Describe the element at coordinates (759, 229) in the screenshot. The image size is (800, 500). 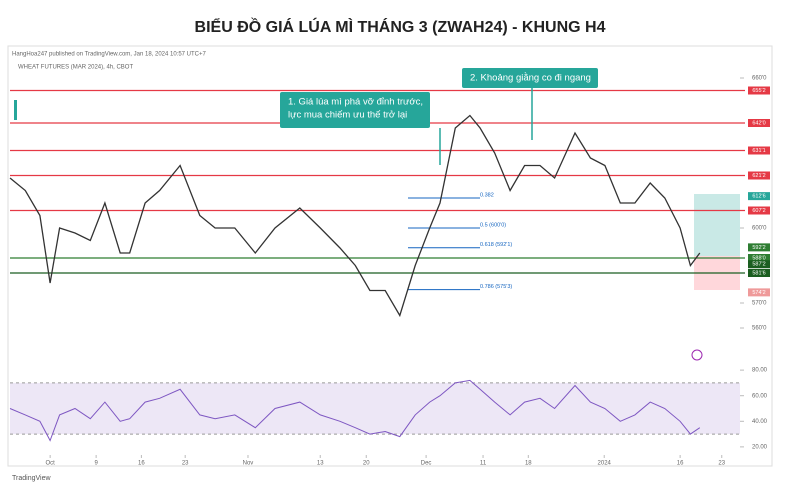
I see `y-tick-label: 600'0` at that location.